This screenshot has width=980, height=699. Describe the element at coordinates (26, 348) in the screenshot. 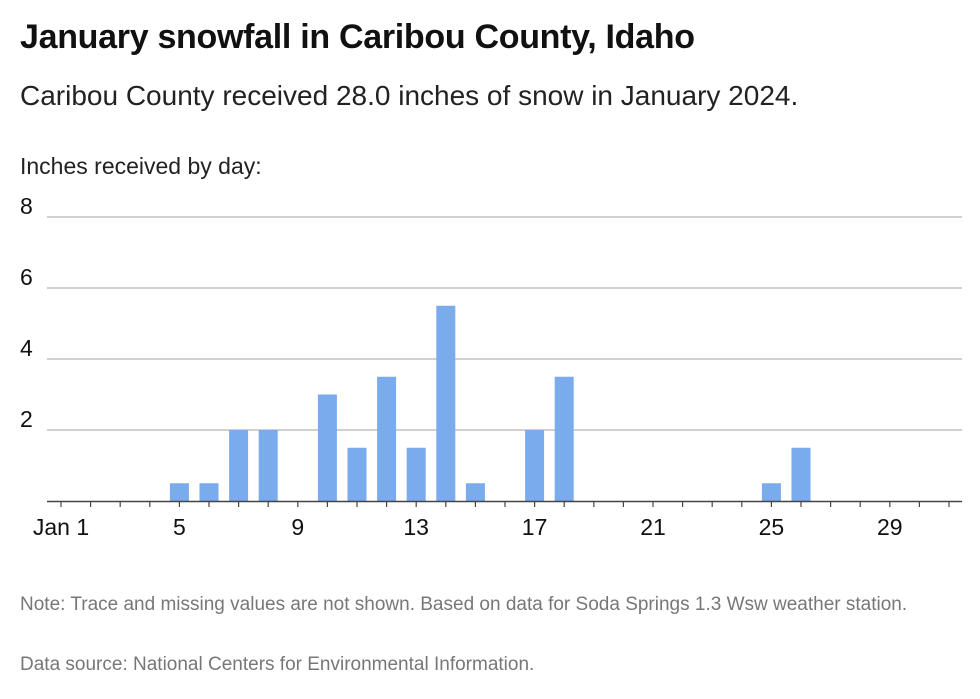

I see `y-tick-label-4: 4` at that location.